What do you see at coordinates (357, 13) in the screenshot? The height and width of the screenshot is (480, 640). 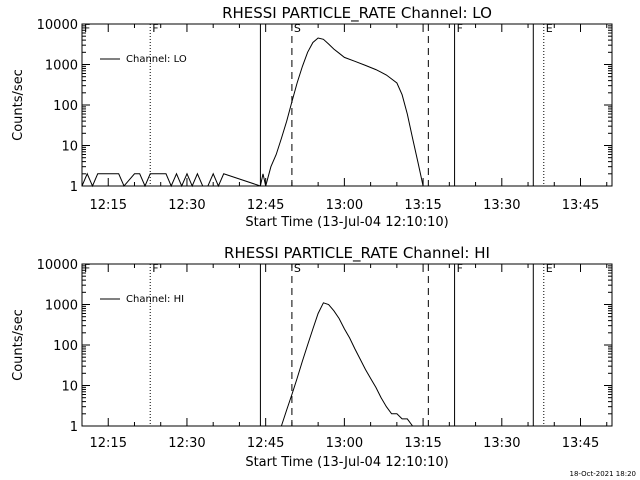 I see `chart-title: RHESSI PARTICLE_RATE Channel: LO` at bounding box center [357, 13].